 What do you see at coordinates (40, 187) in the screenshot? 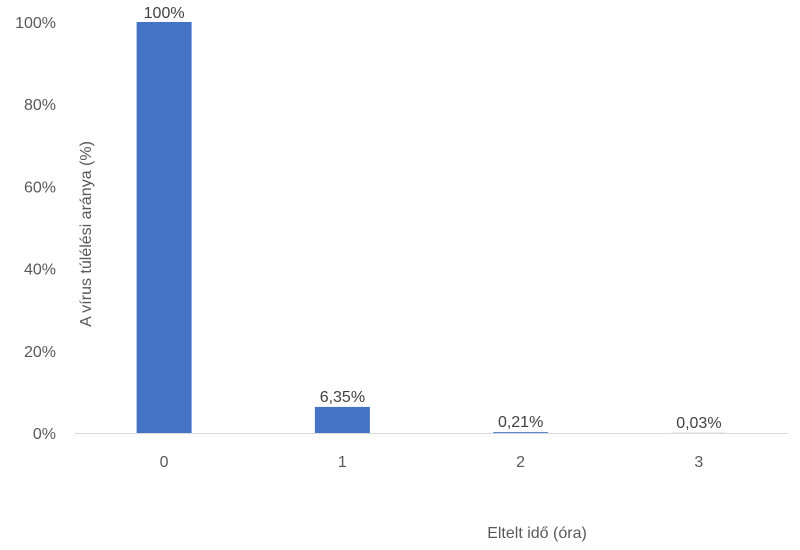
I see `y-tick-label: 60%` at bounding box center [40, 187].